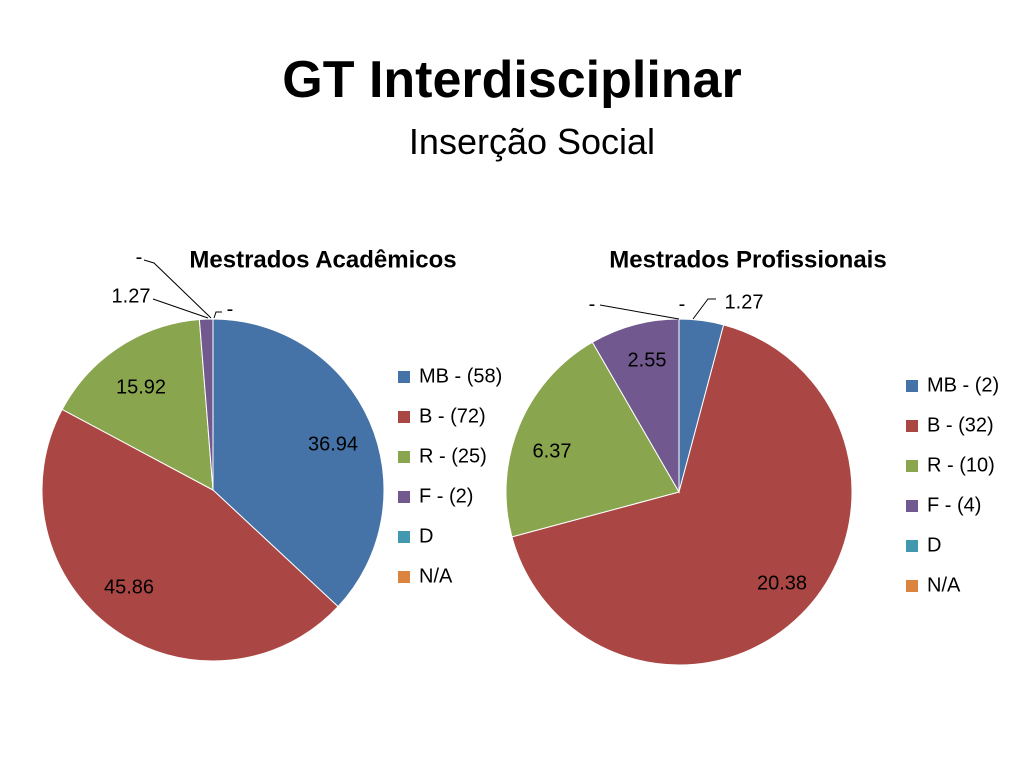 The image size is (1024, 768). Describe the element at coordinates (744, 302) in the screenshot. I see `data-label-mb-2: 1.27` at that location.